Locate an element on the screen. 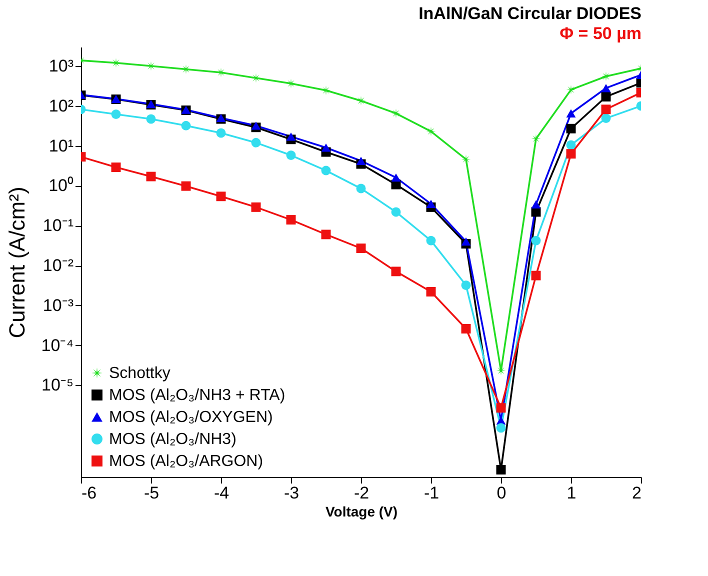 The width and height of the screenshot is (708, 576). legend-label: MOS (Al₂O₃/NH3) is located at coordinates (172, 439).